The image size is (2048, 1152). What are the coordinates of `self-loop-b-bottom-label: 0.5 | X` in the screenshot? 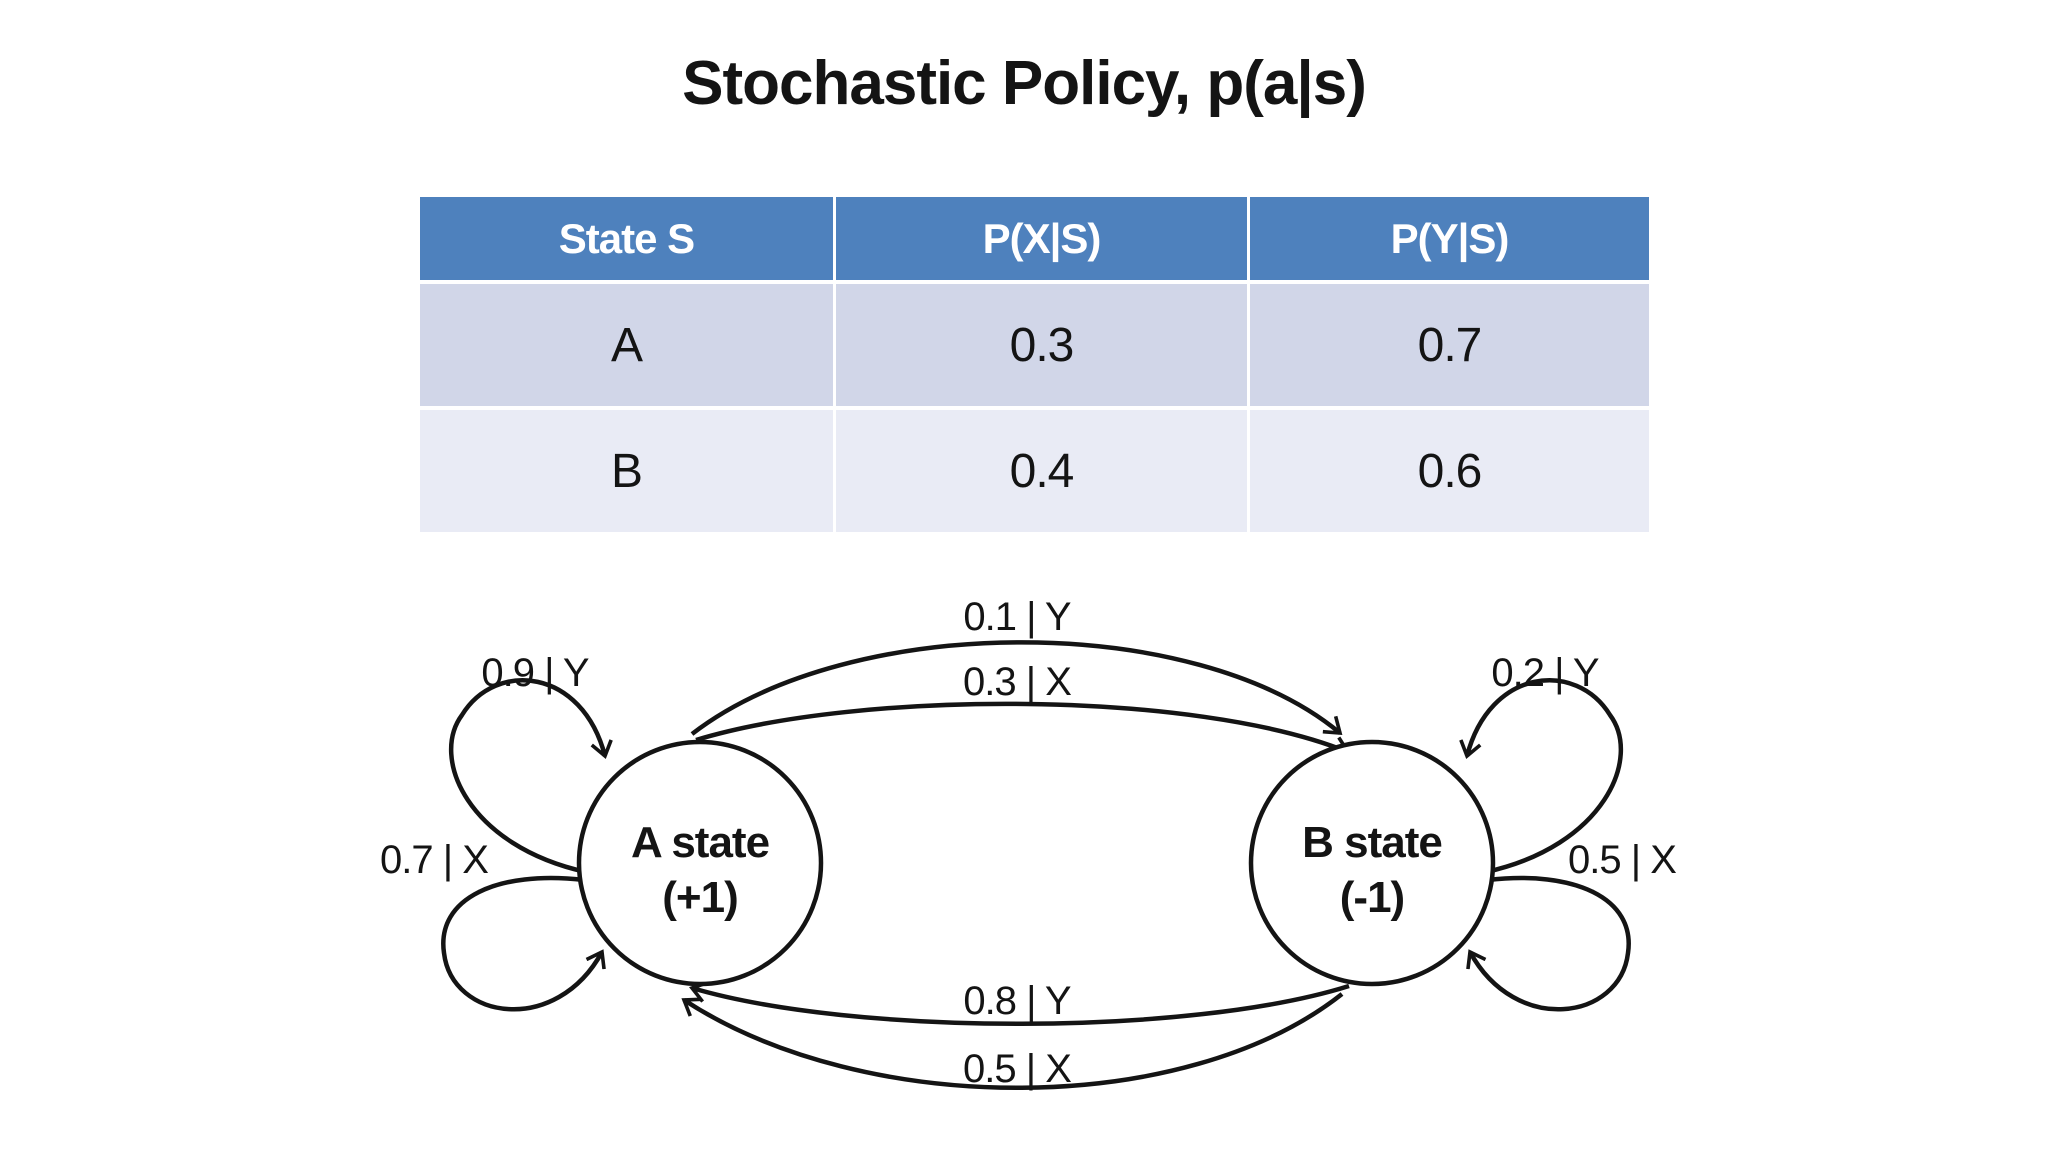 It's located at (1622, 860).